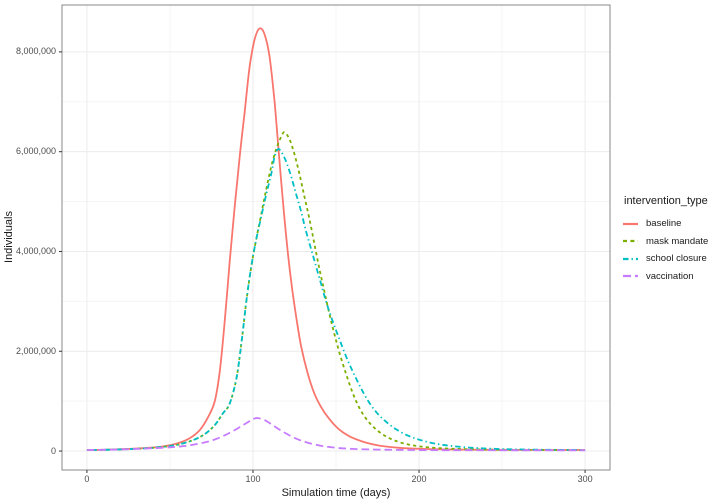  I want to click on legend-item-label: baseline, so click(664, 224).